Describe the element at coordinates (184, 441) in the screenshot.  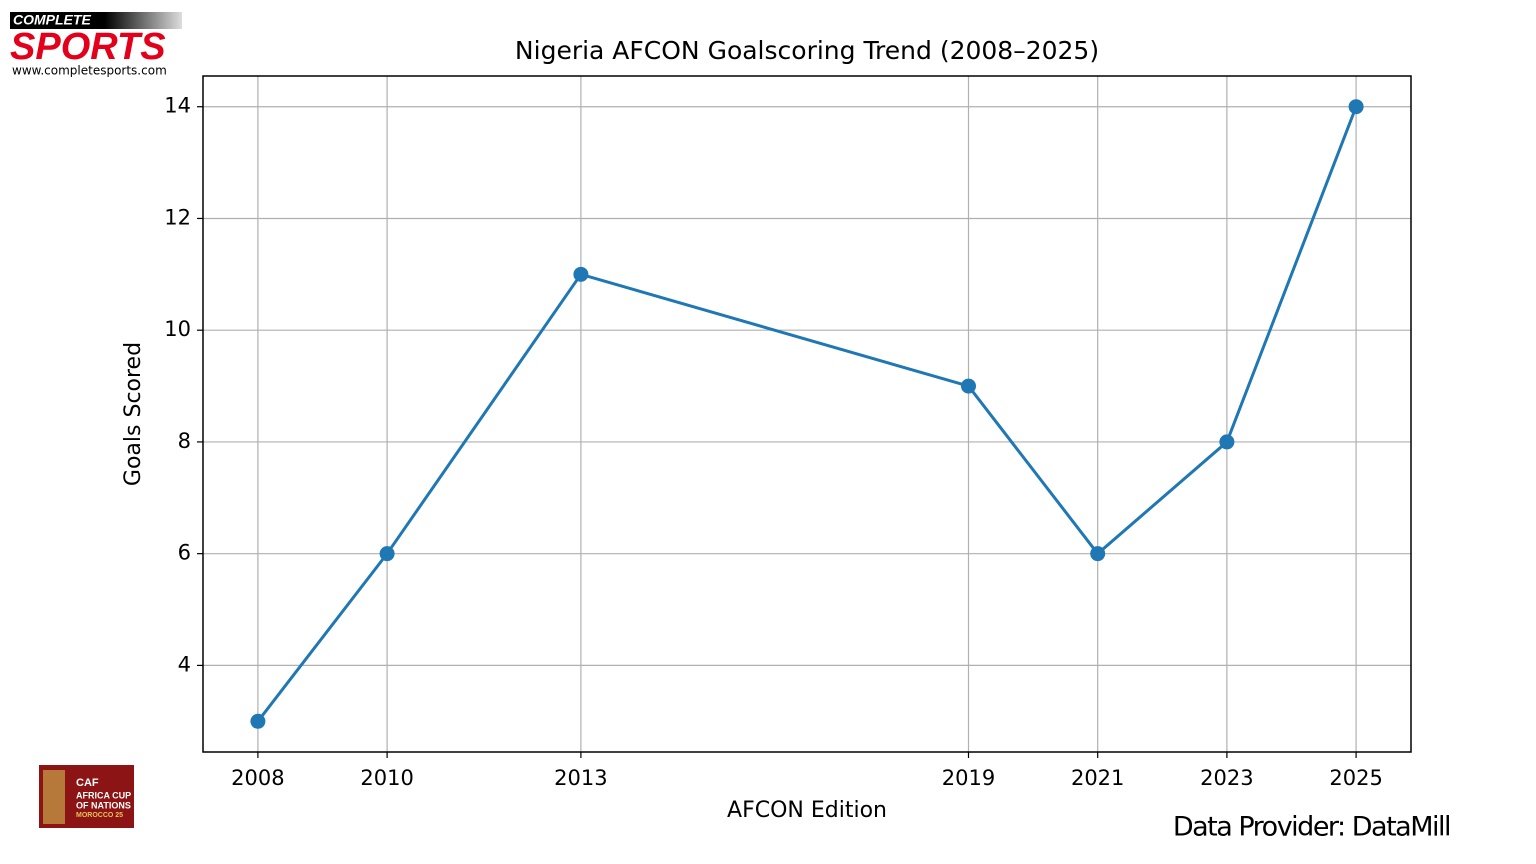
I see `y-tick-label: 8` at that location.